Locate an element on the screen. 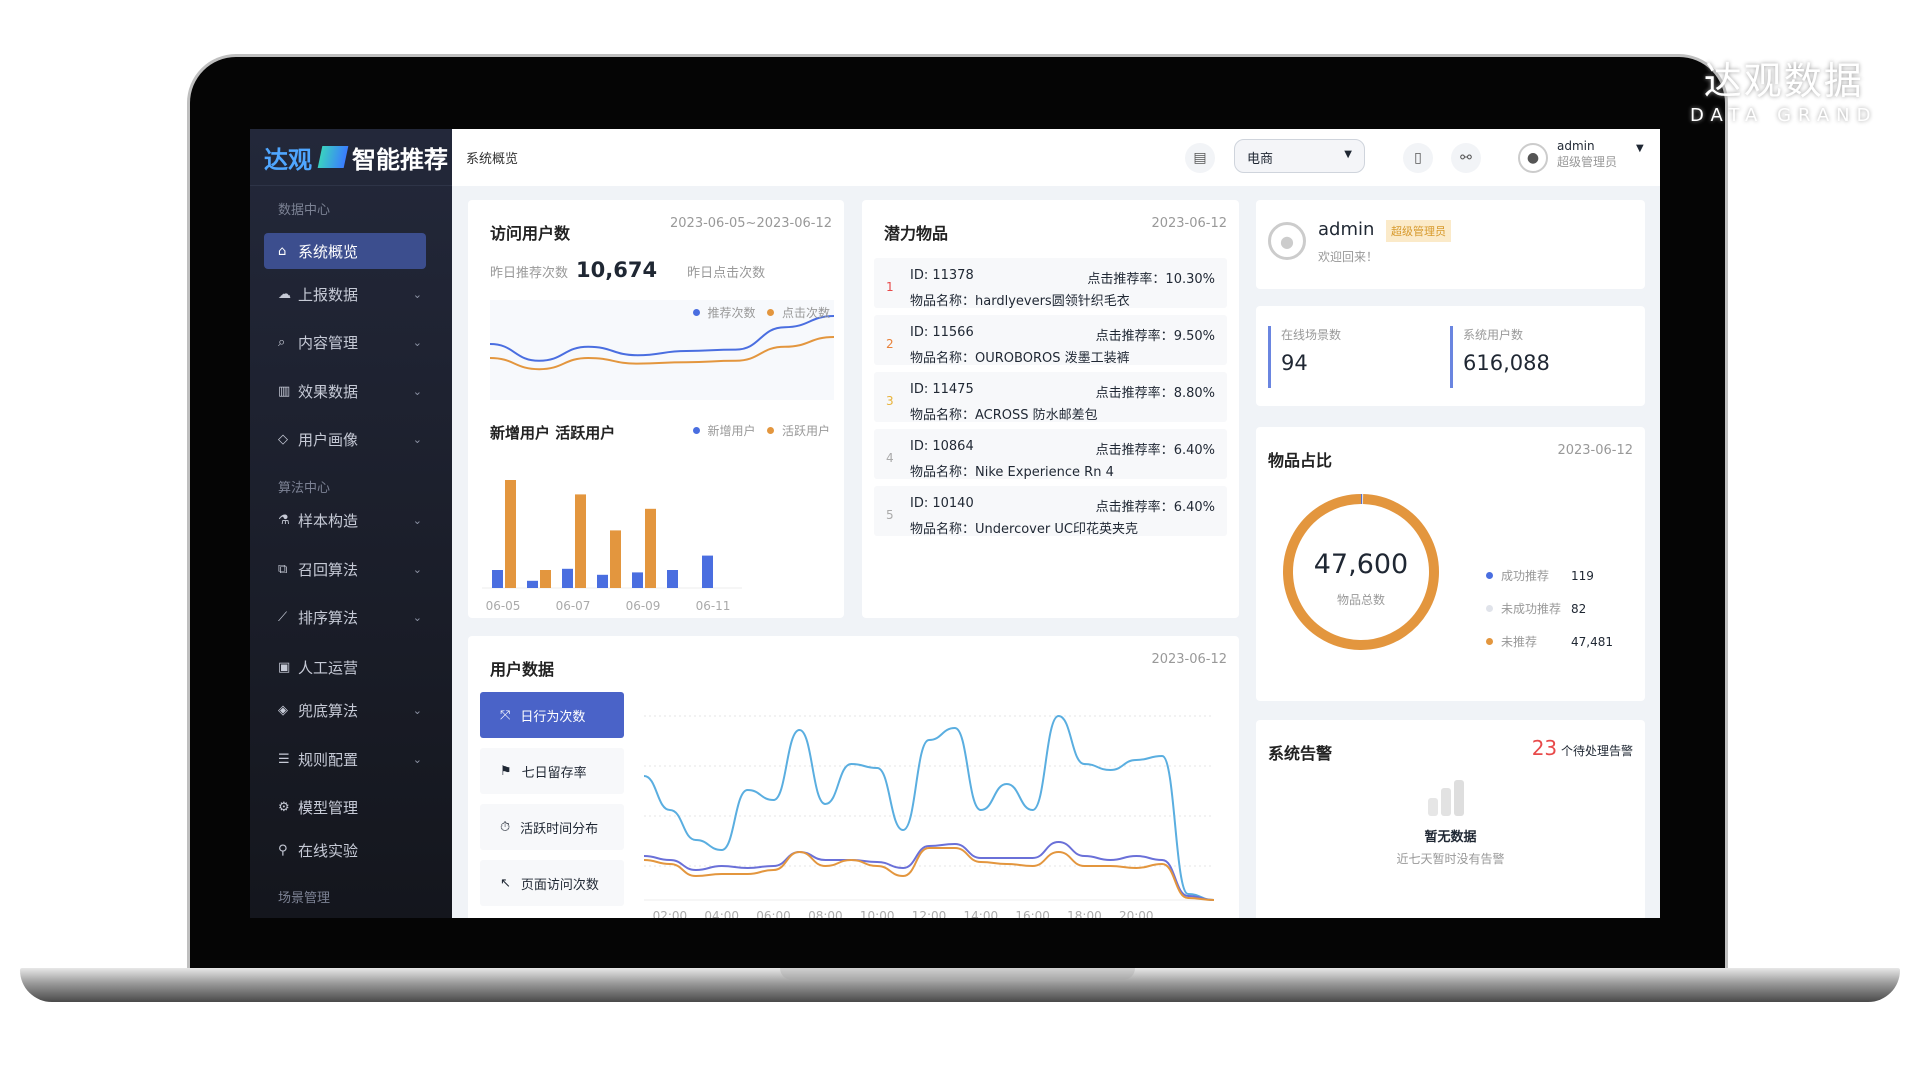  stat-users: 系统用户数 616,088 is located at coordinates (1500, 357).